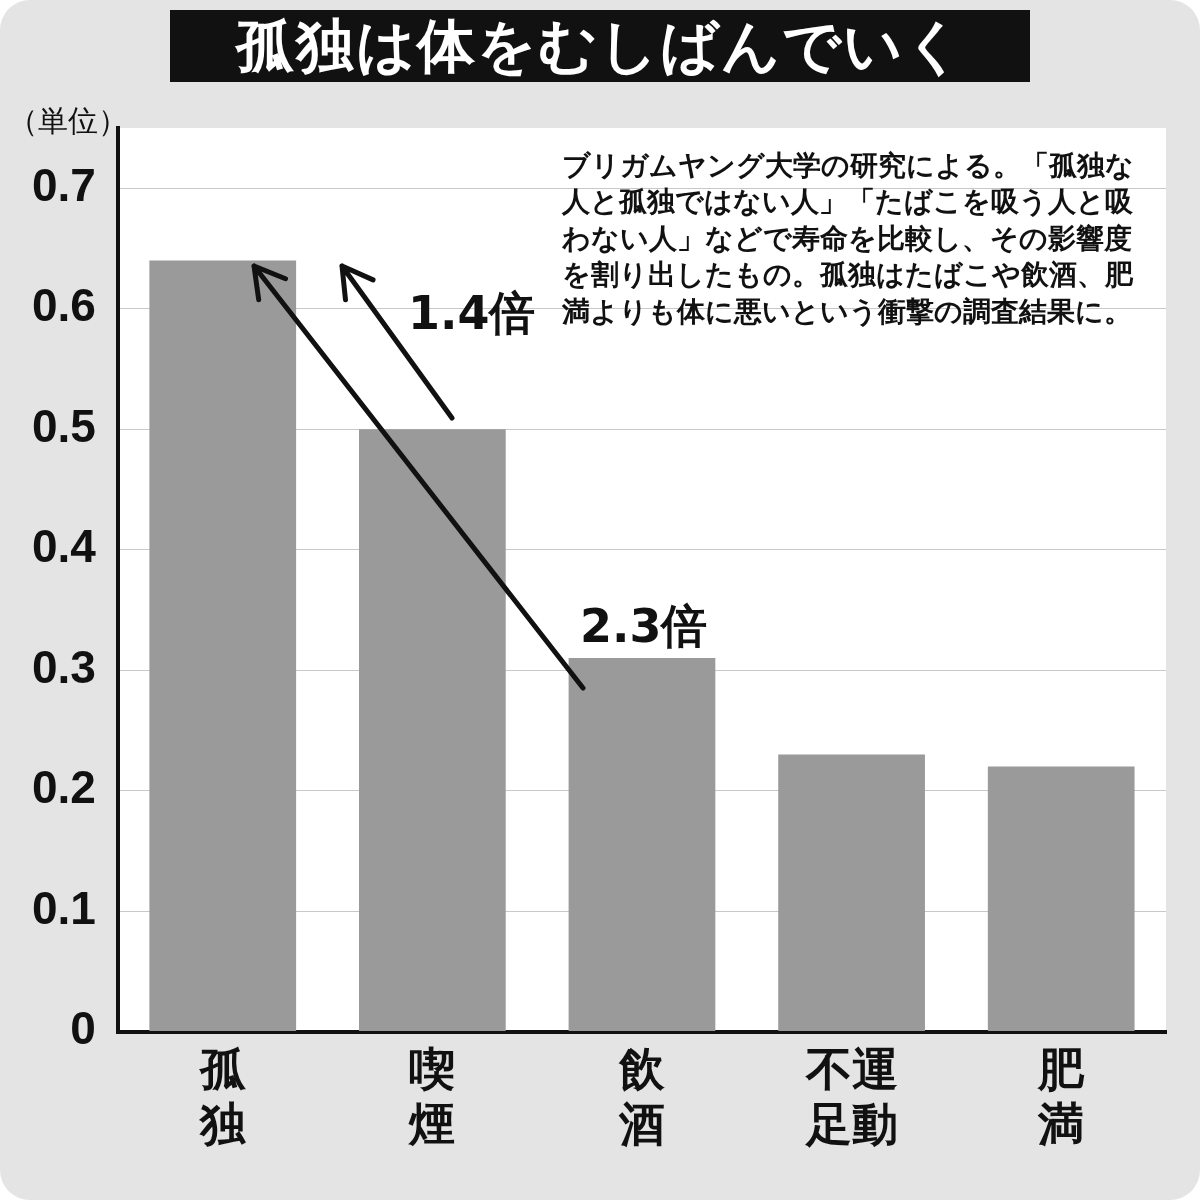 This screenshot has width=1200, height=1200. What do you see at coordinates (850, 1097) in the screenshot?
I see `x-tick-label: 不運足動` at bounding box center [850, 1097].